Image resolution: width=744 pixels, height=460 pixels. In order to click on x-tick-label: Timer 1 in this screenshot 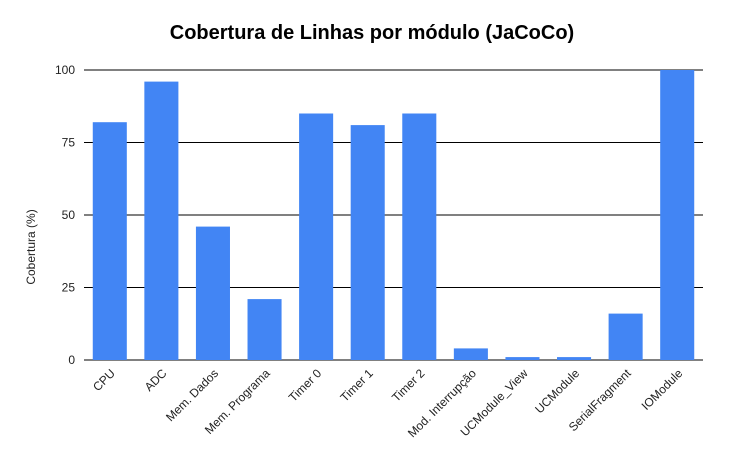, I will do `click(356, 385)`.